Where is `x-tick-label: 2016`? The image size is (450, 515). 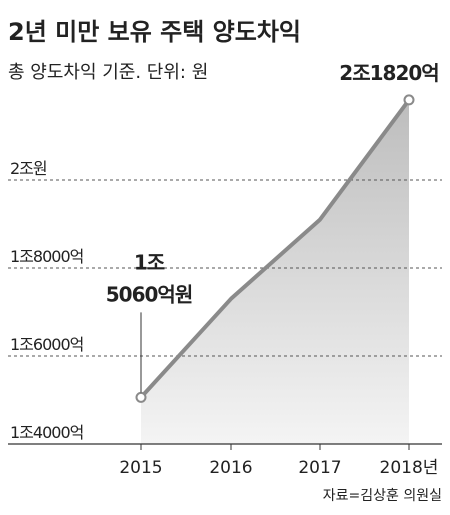
x-tick-label: 2016 is located at coordinates (230, 468).